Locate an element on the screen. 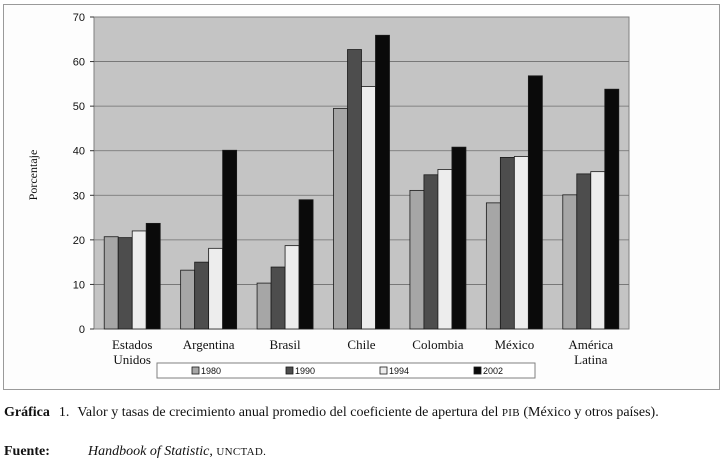  legend: 1980 1990 1994 2002 is located at coordinates (346, 370).